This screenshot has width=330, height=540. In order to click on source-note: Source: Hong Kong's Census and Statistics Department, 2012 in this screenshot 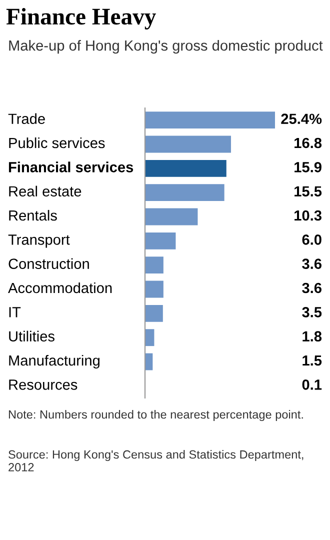, I will do `click(156, 461)`.